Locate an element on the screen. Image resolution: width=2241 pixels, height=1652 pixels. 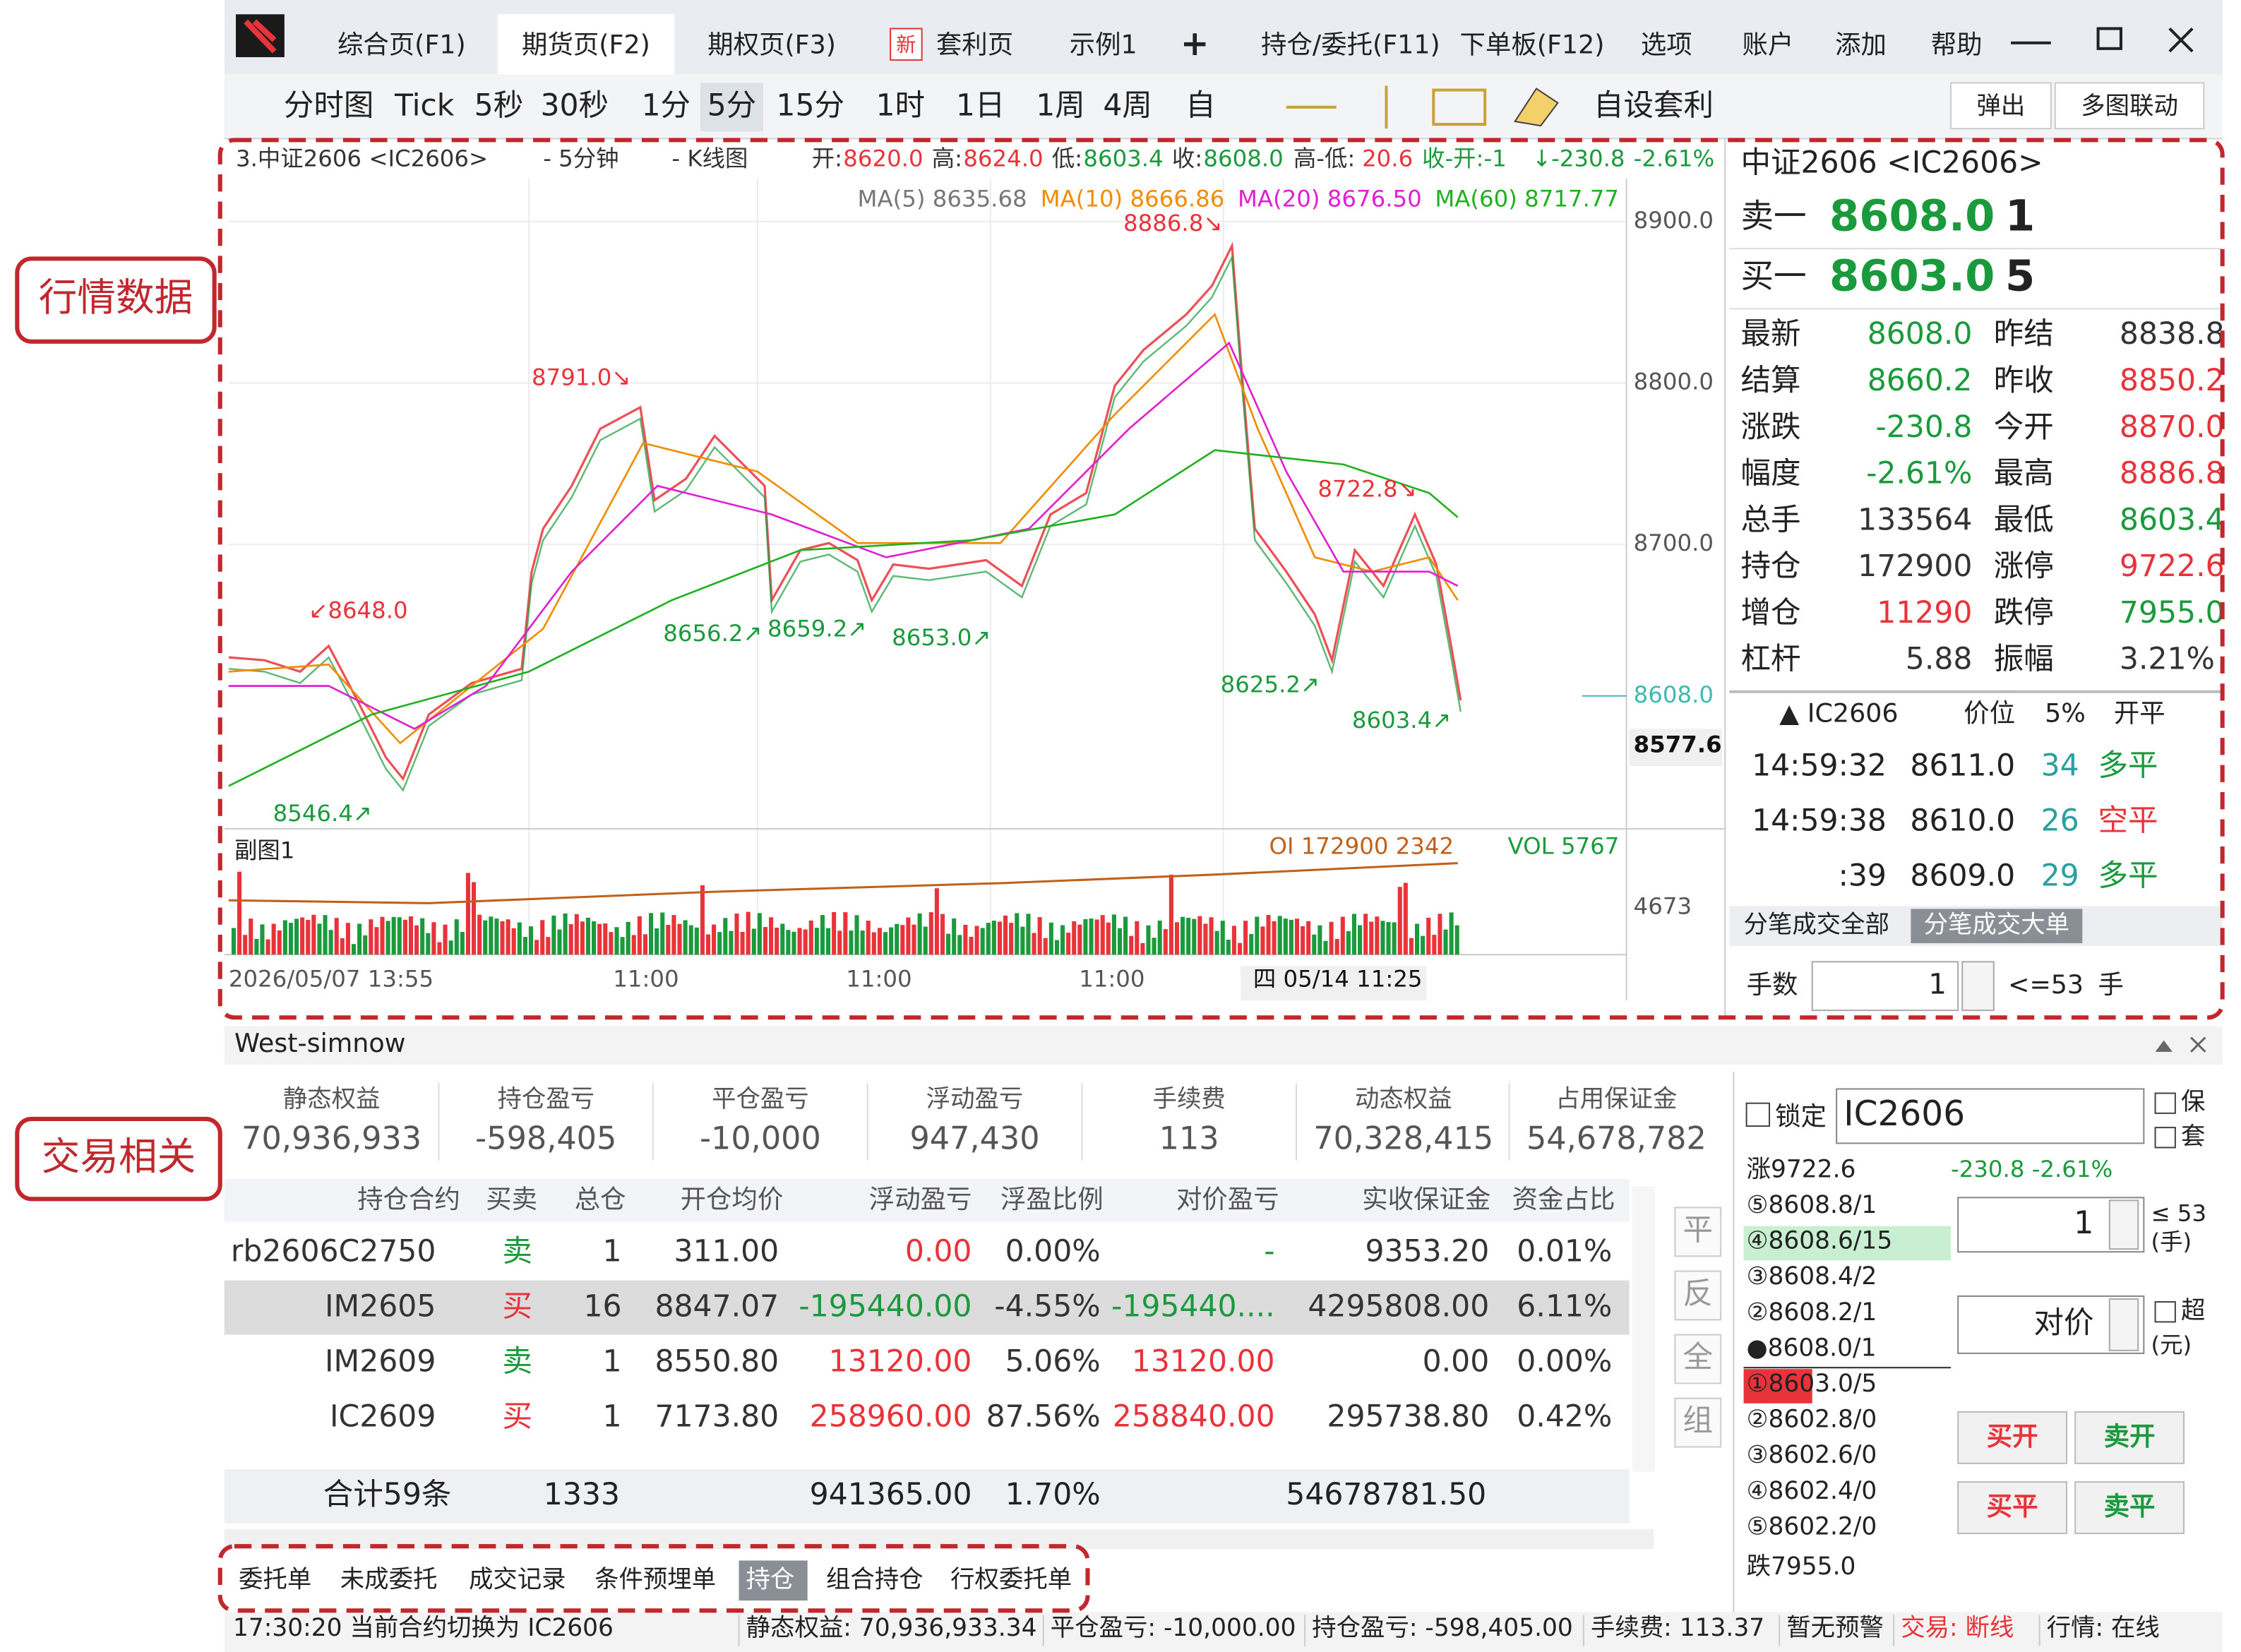
toolbar-item: 15分 is located at coordinates (810, 105).